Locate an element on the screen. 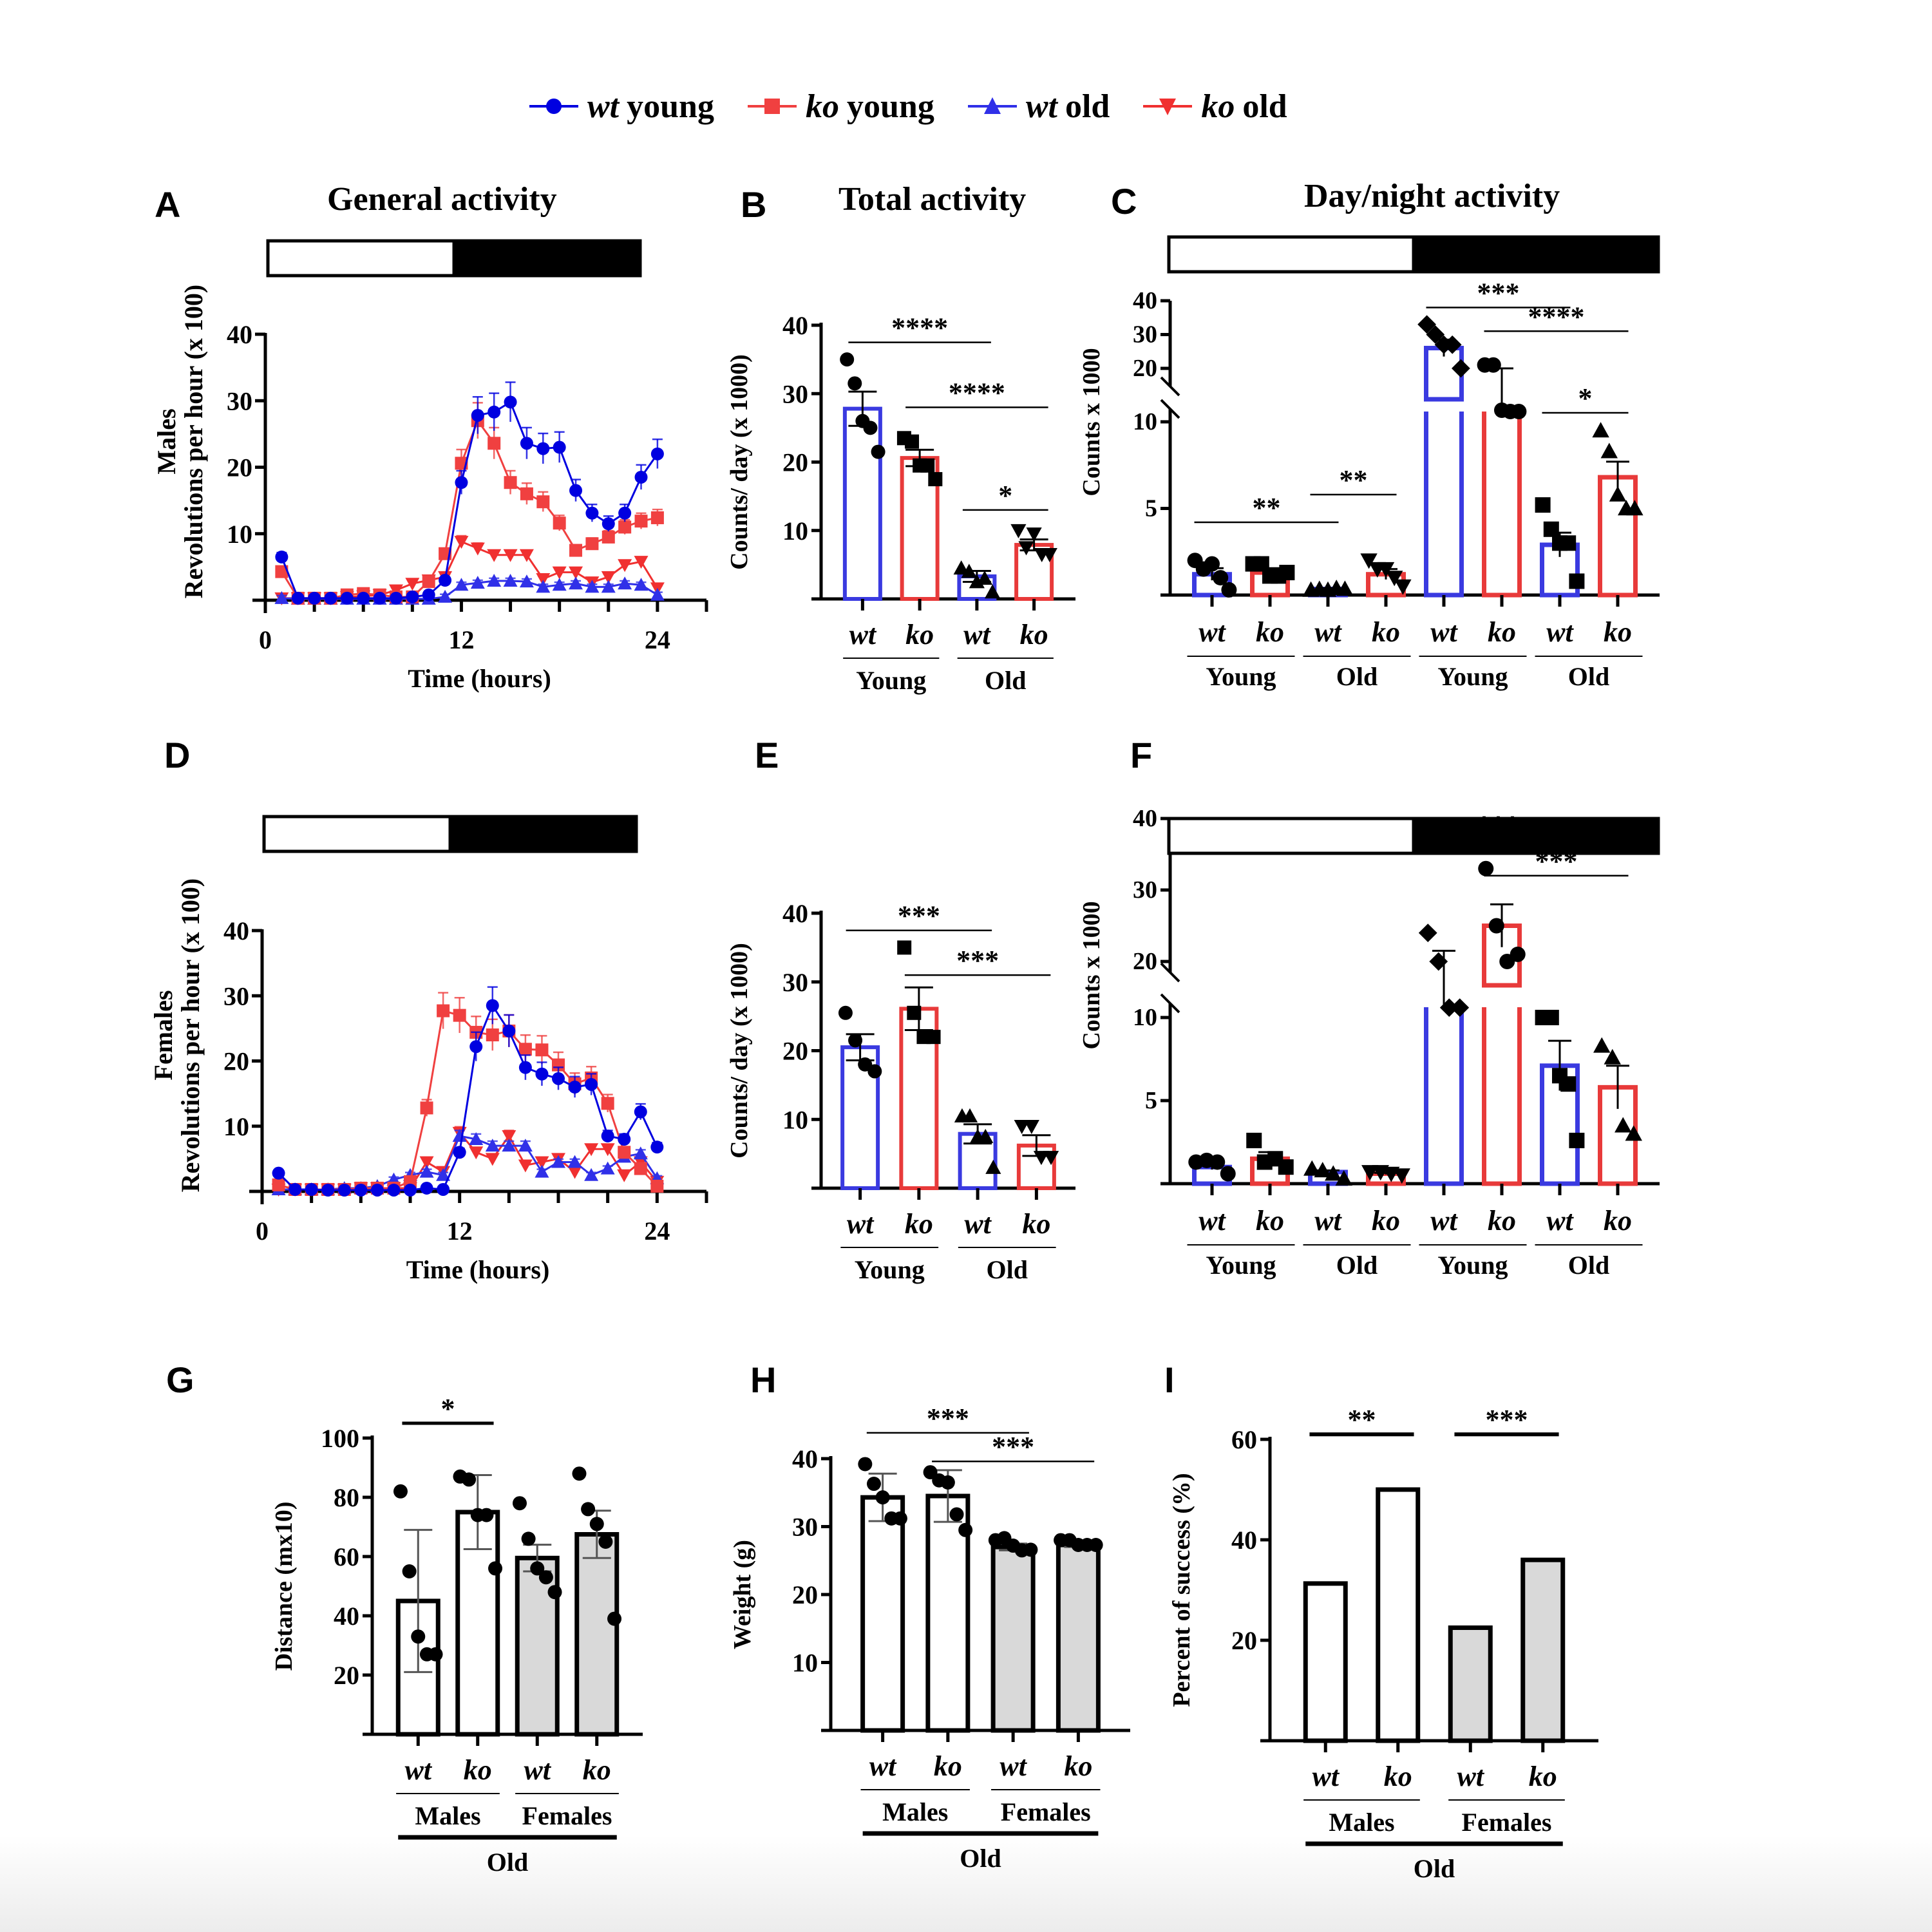 Image resolution: width=1932 pixels, height=1932 pixels. y-tick-label: 10 is located at coordinates (240, 534).